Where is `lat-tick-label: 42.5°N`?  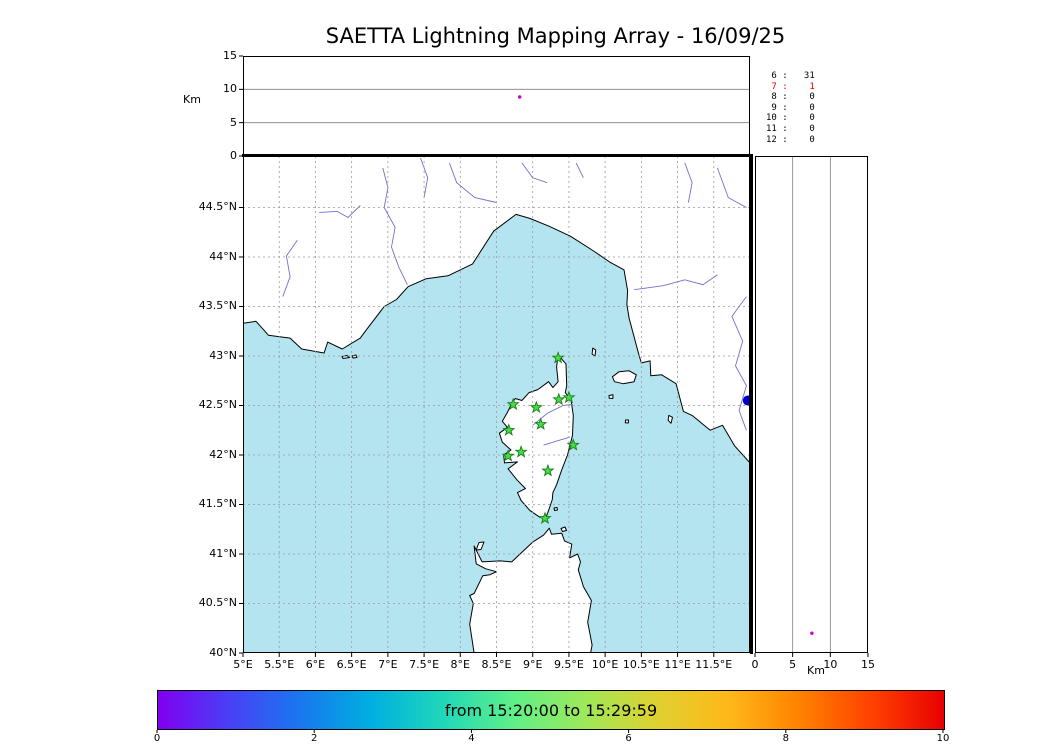 lat-tick-label: 42.5°N is located at coordinates (217, 405).